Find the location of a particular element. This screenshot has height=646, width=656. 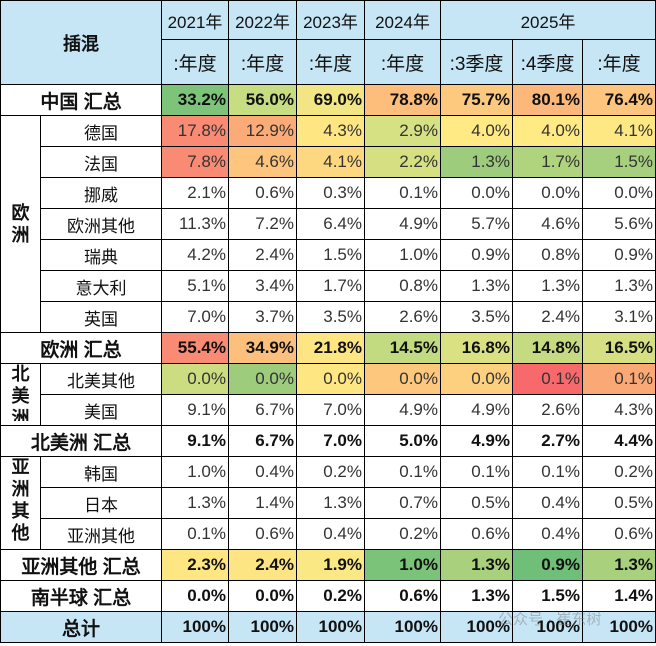

summary-label: 亚洲其他 汇总 is located at coordinates (81, 565).